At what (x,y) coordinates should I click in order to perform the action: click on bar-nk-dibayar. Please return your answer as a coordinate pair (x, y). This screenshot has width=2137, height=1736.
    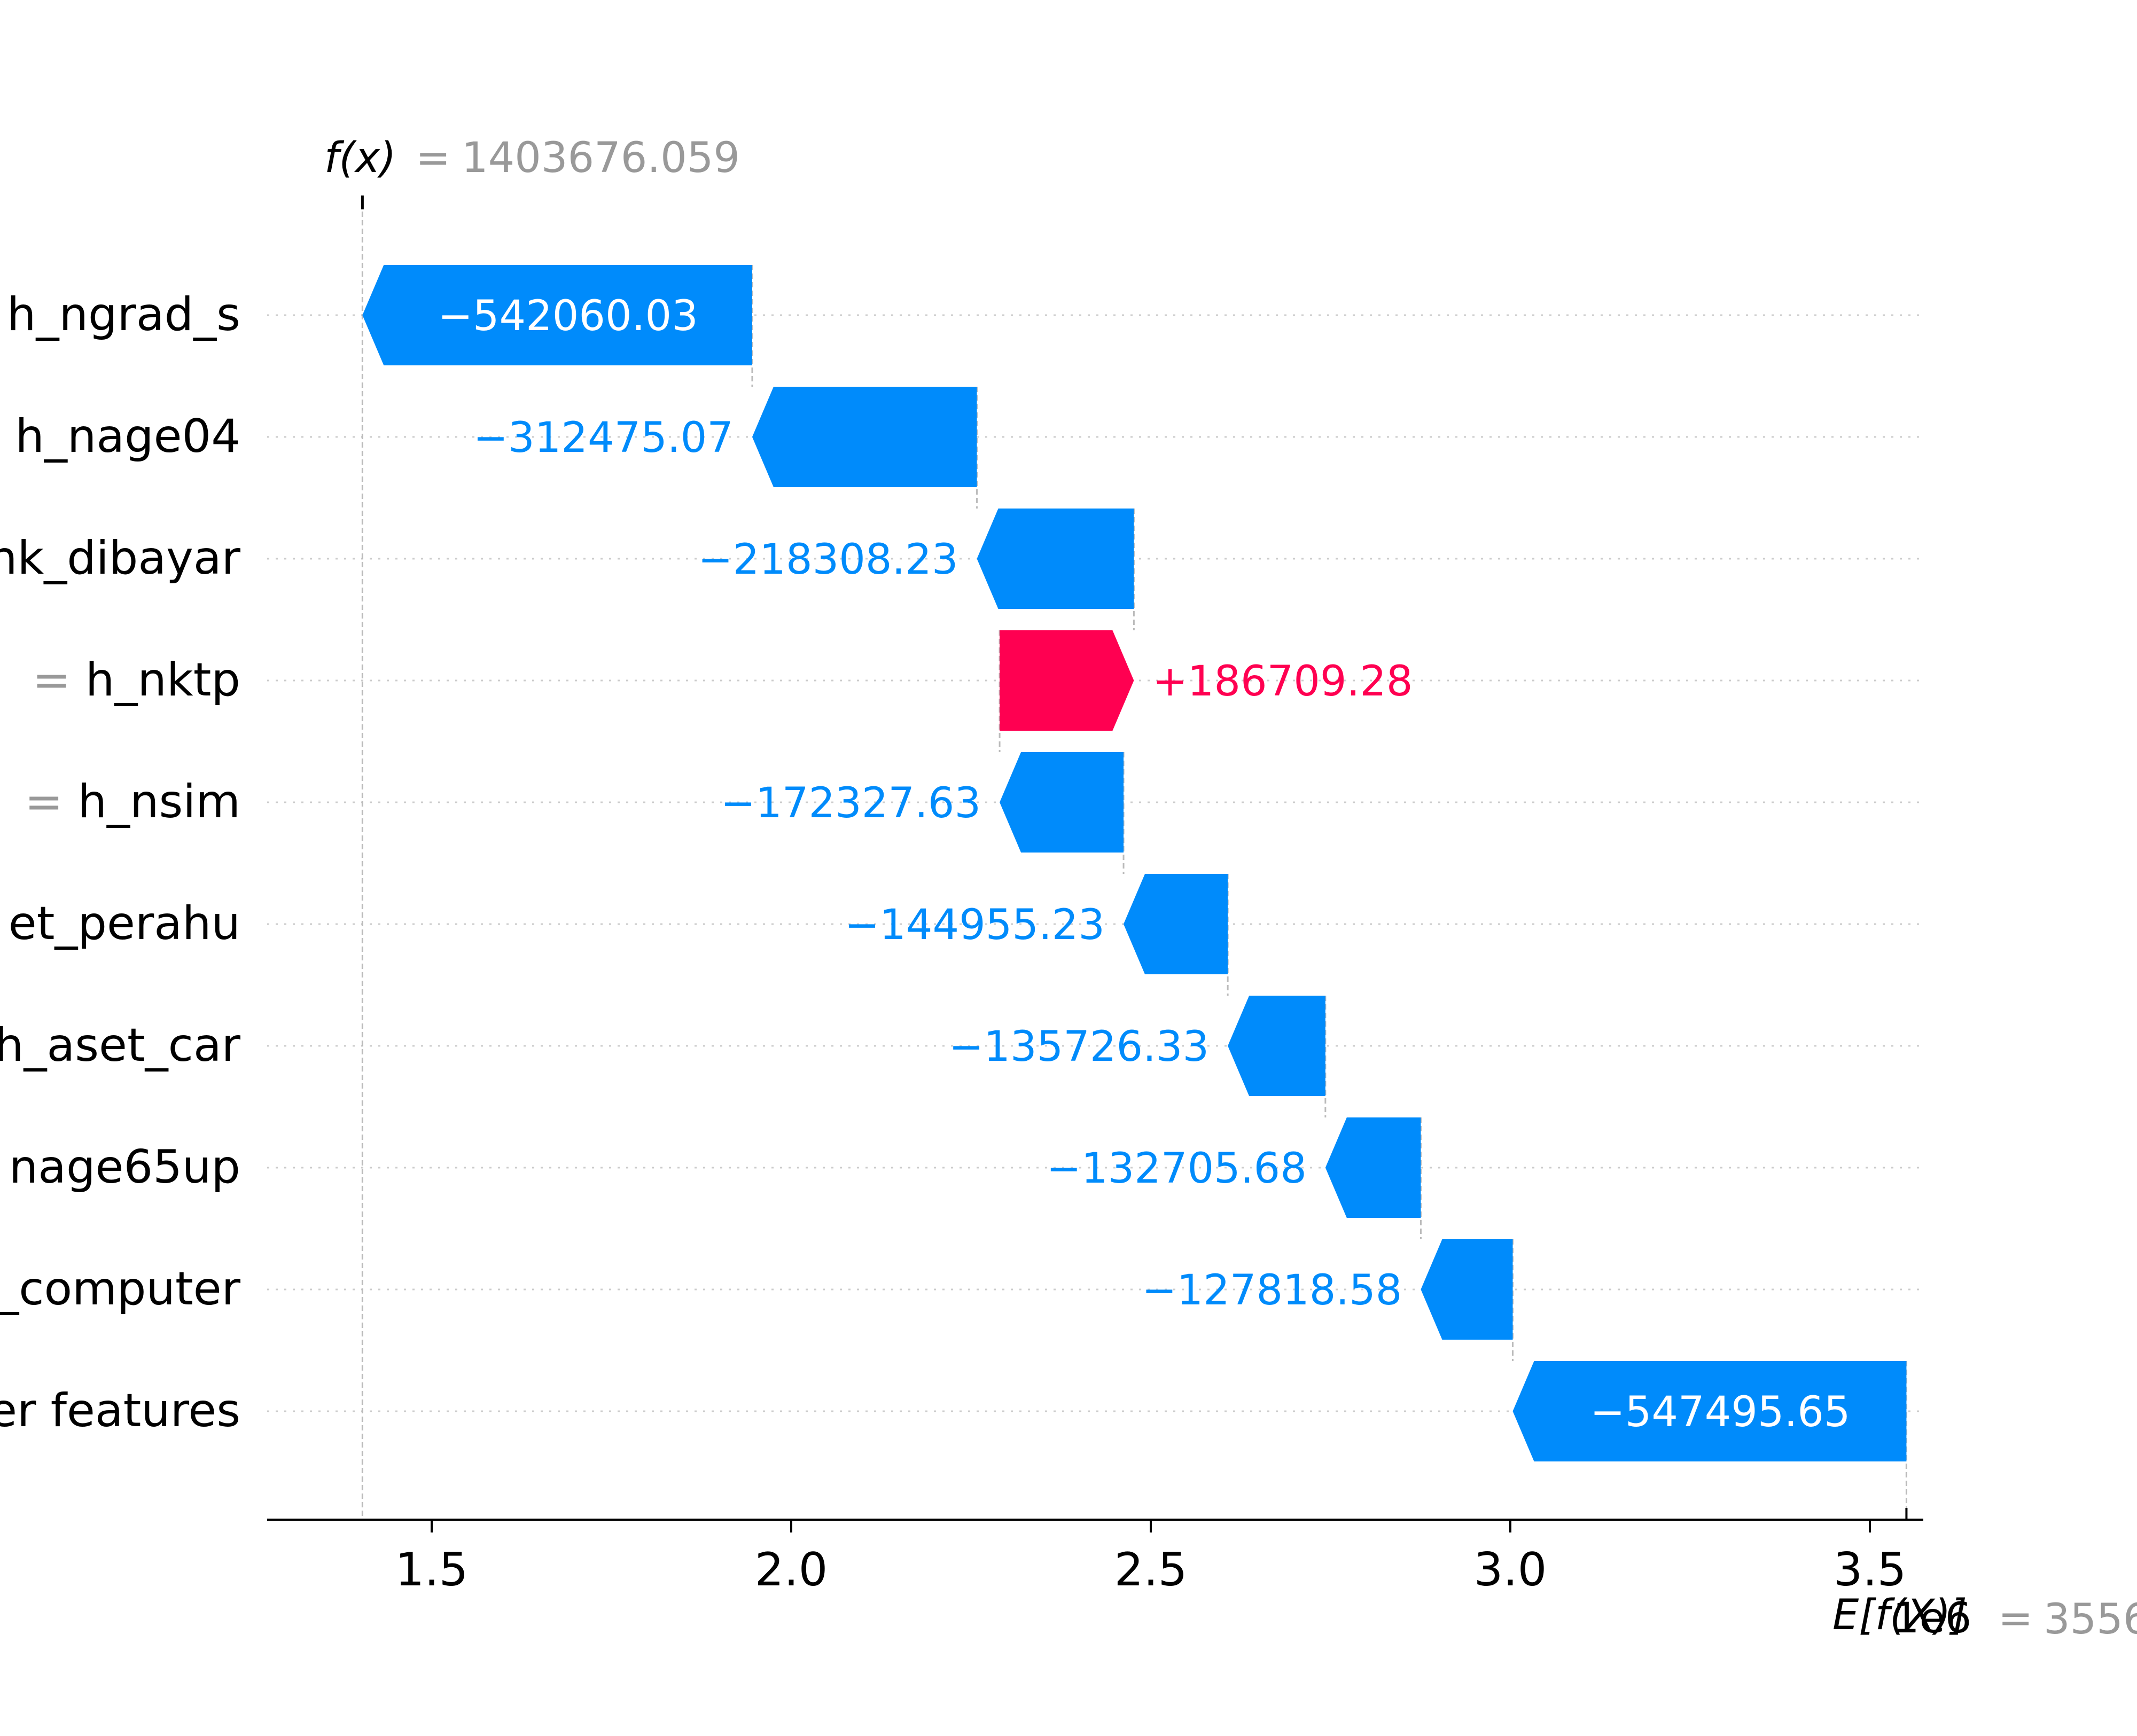
    Looking at the image, I should click on (1055, 559).